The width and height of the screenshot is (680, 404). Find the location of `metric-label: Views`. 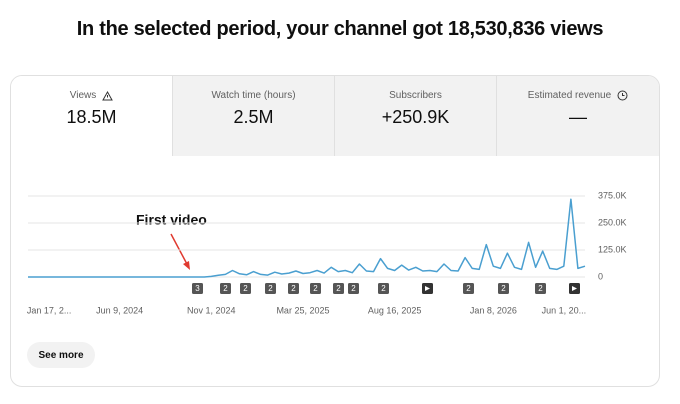

metric-label: Views is located at coordinates (83, 95).